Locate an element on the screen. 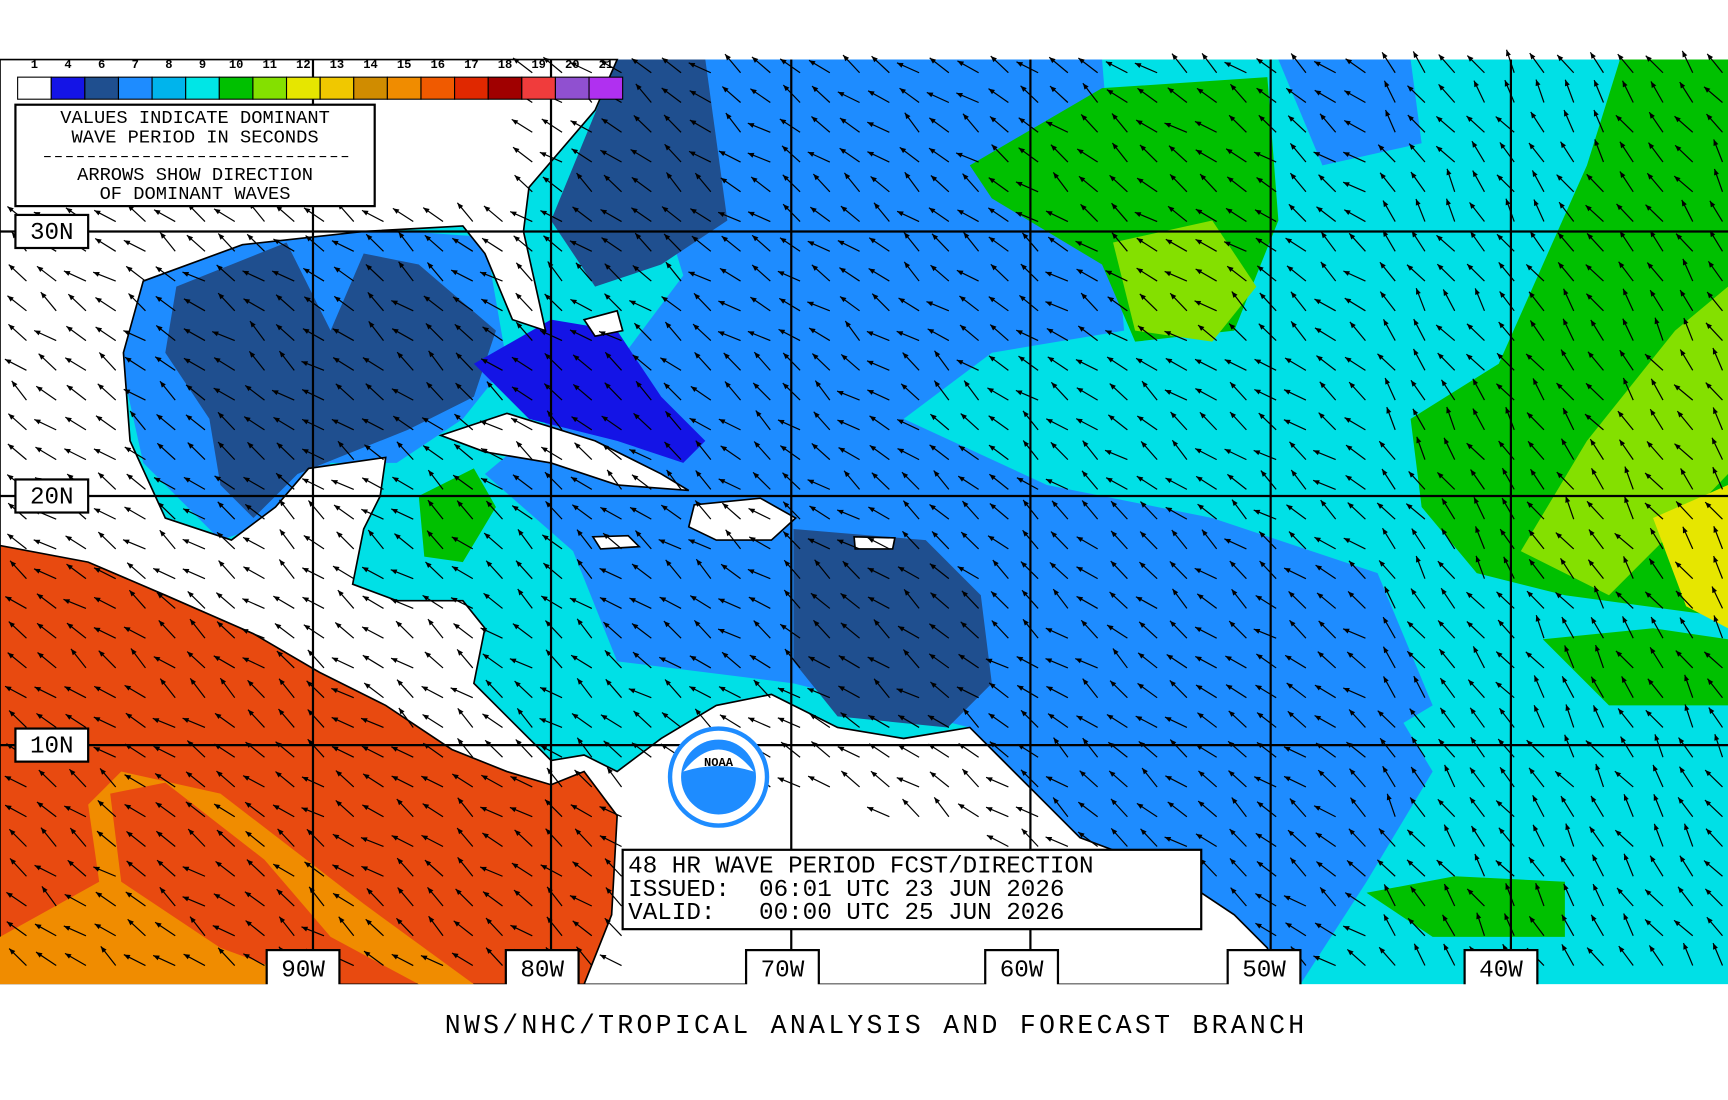 This screenshot has height=1100, width=1728. lon-label: 90W is located at coordinates (303, 970).